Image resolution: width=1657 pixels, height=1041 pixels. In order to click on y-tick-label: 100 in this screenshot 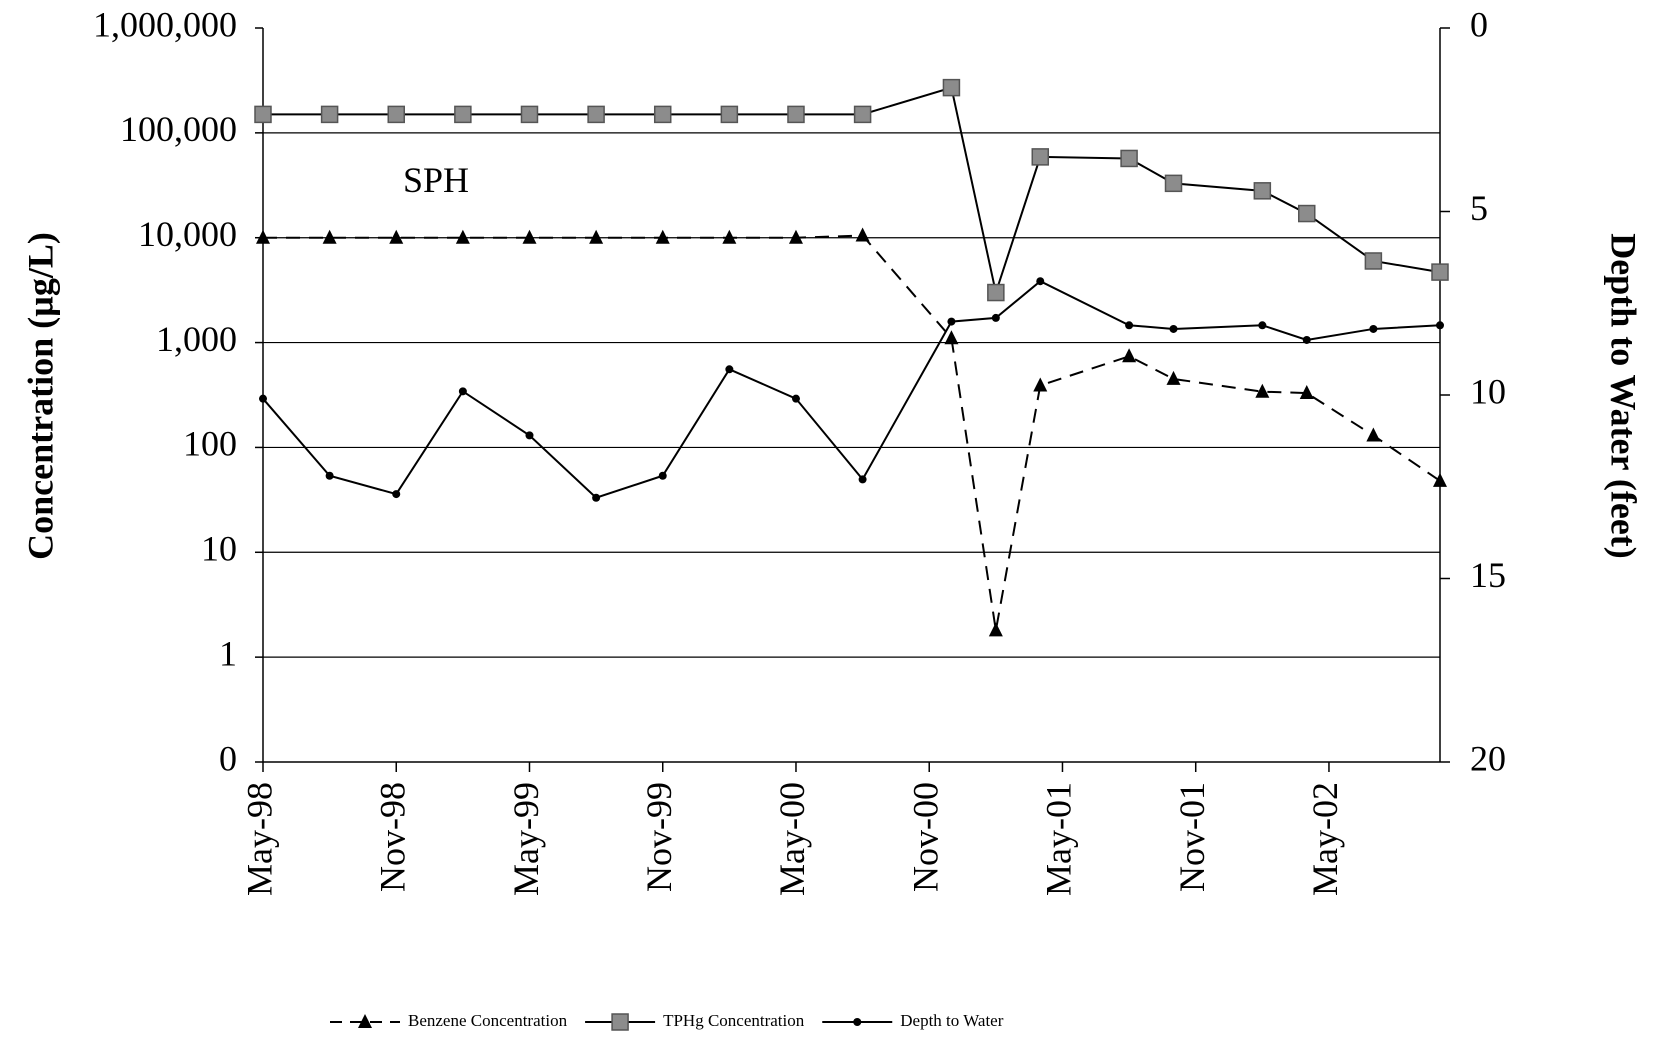, I will do `click(210, 444)`.